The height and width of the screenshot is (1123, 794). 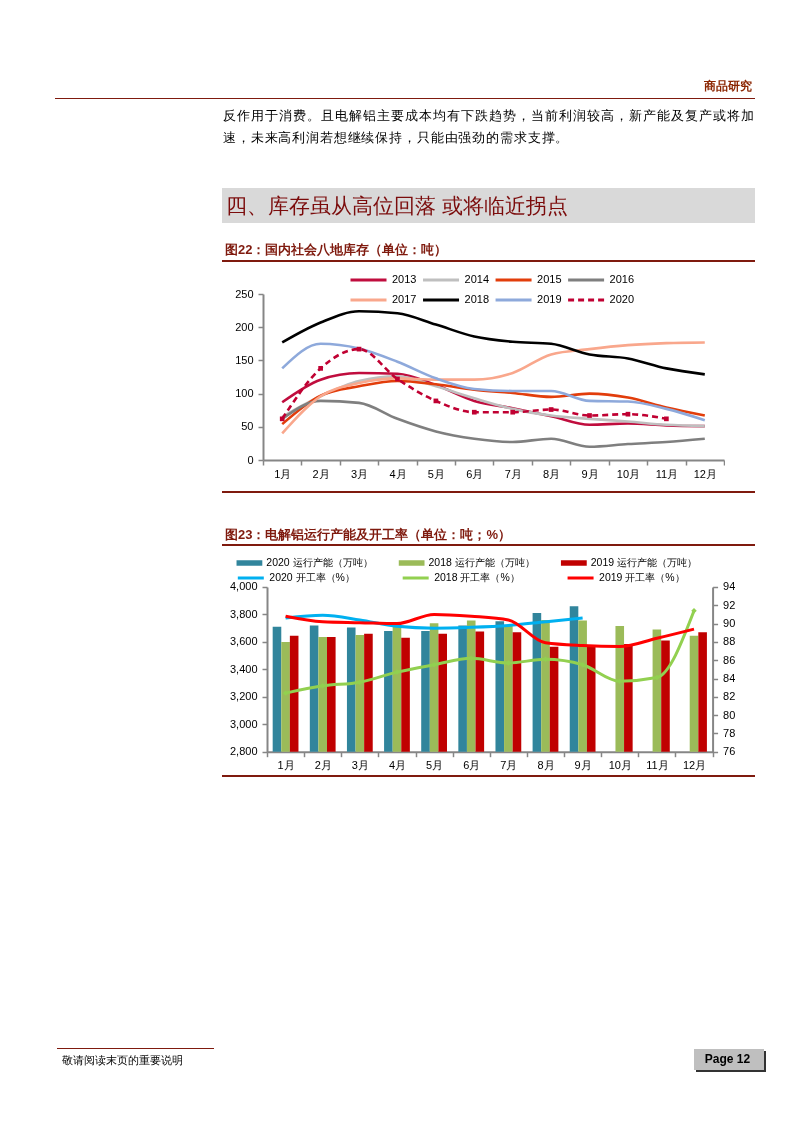 What do you see at coordinates (319, 562) in the screenshot?
I see `legend-label: 2020 运行产能（万吨）` at bounding box center [319, 562].